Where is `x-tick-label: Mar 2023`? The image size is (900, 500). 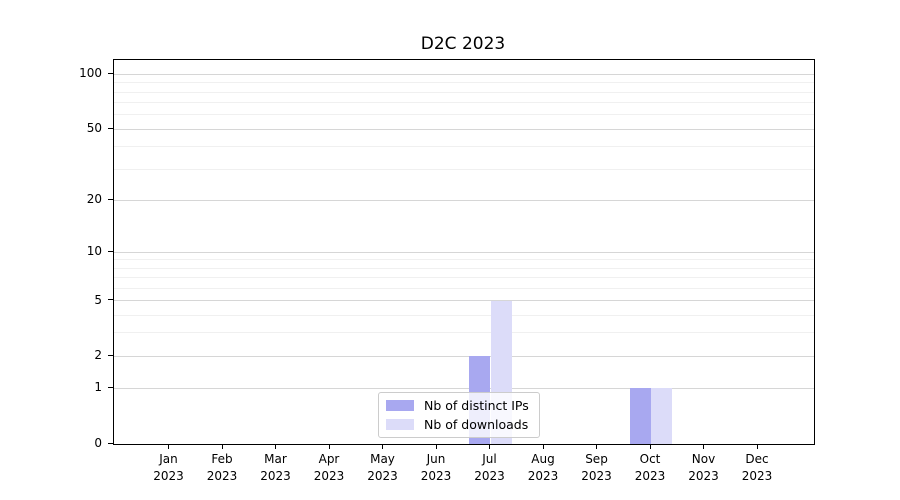 x-tick-label: Mar 2023 is located at coordinates (276, 467).